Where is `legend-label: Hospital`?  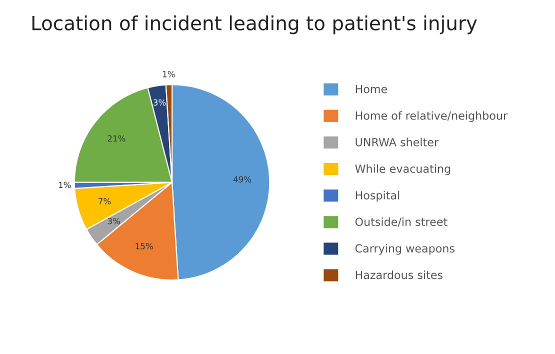 legend-label: Hospital is located at coordinates (378, 196).